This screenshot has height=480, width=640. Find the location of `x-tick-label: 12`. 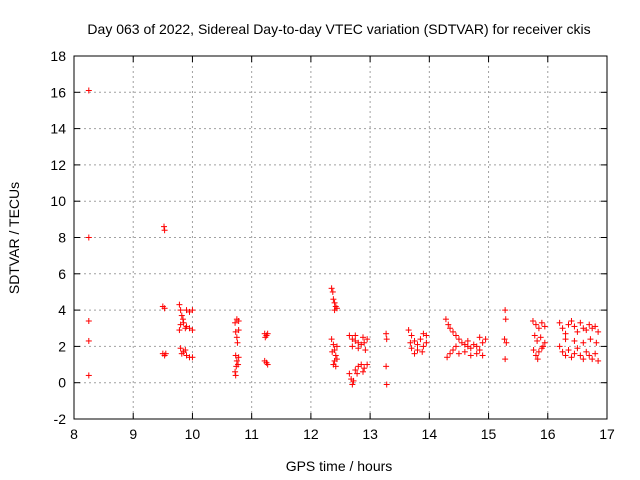

x-tick-label: 12 is located at coordinates (311, 434).